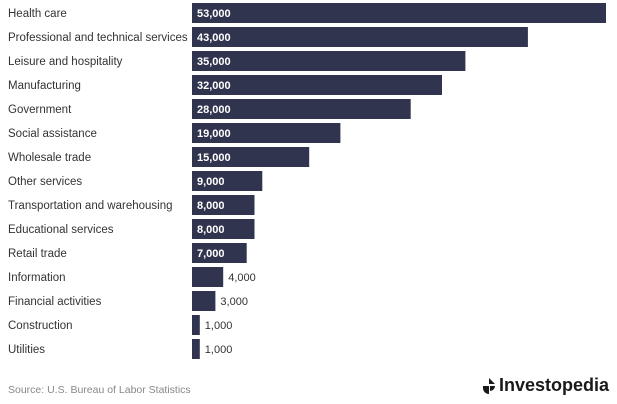 Image resolution: width=617 pixels, height=404 pixels. Describe the element at coordinates (37, 254) in the screenshot. I see `category-label: Retail trade` at that location.